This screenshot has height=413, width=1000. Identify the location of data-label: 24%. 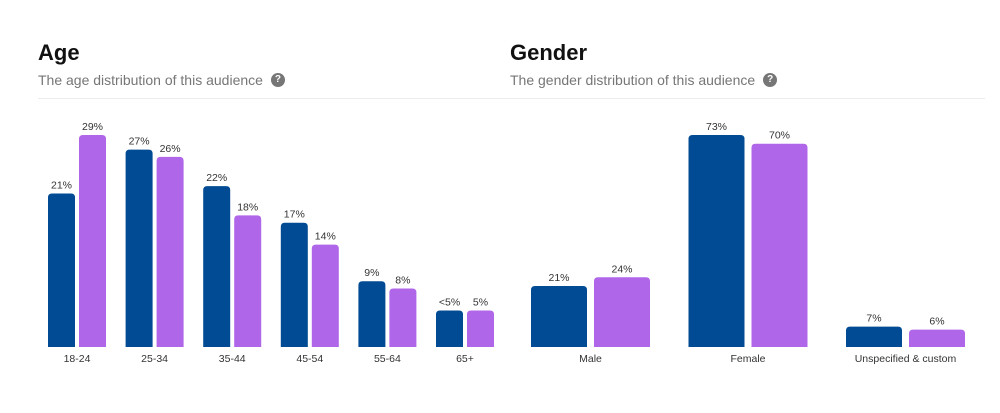
(621, 269).